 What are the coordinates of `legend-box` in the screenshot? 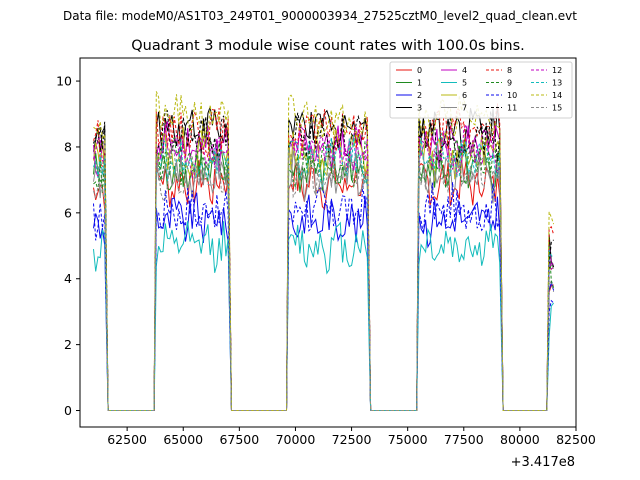 It's located at (481, 90).